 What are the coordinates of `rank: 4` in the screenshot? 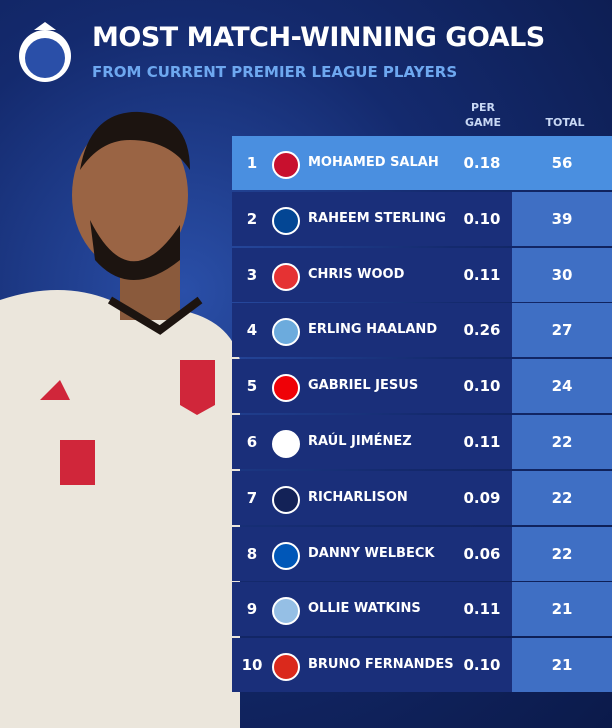 It's located at (252, 330).